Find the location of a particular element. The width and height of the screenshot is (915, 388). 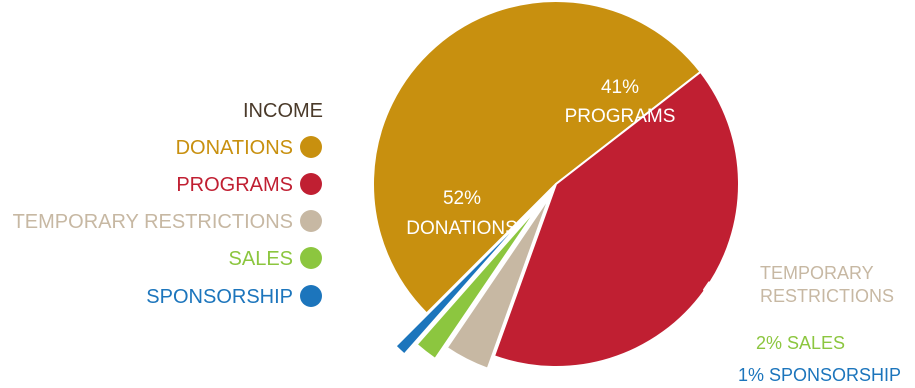

pie-slice-temporary-restrictions is located at coordinates (498, 282).